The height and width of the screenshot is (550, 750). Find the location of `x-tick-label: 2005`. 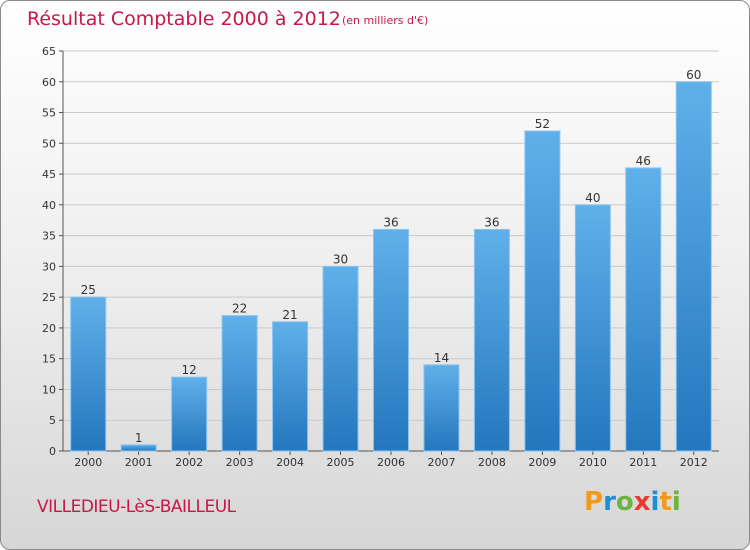

x-tick-label: 2005 is located at coordinates (341, 462).